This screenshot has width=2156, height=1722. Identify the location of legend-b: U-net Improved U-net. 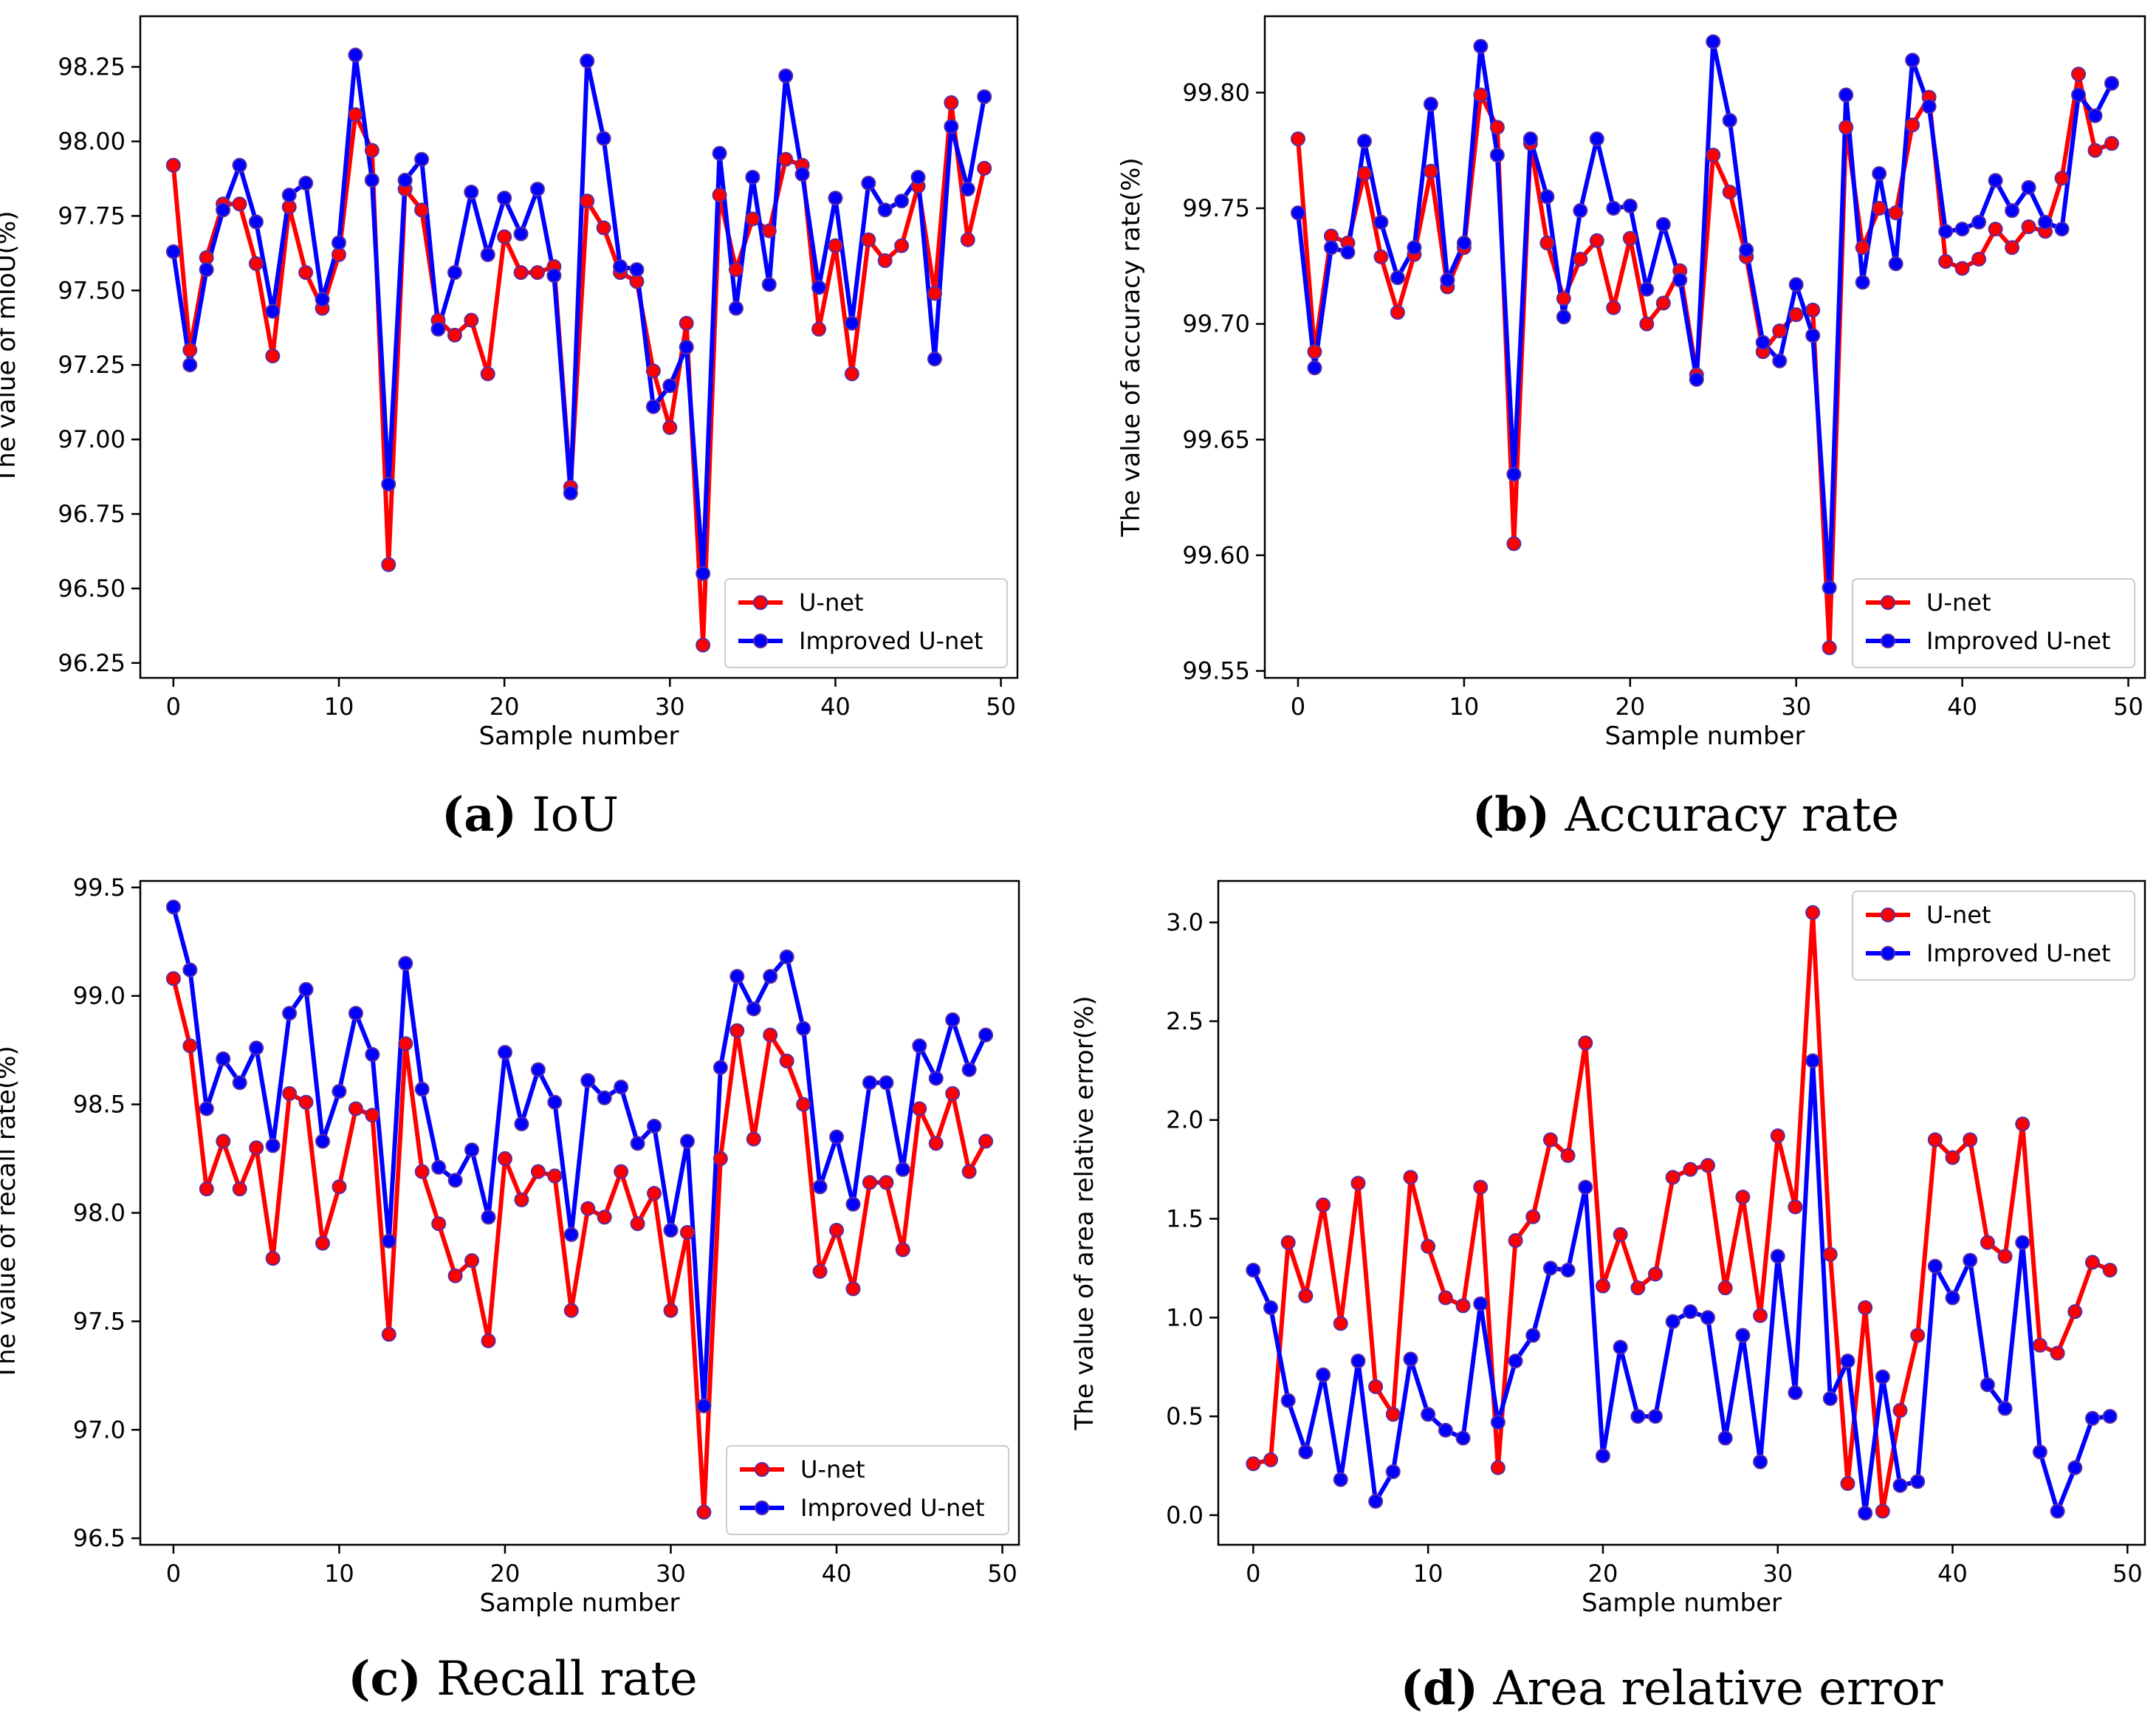
(1994, 623).